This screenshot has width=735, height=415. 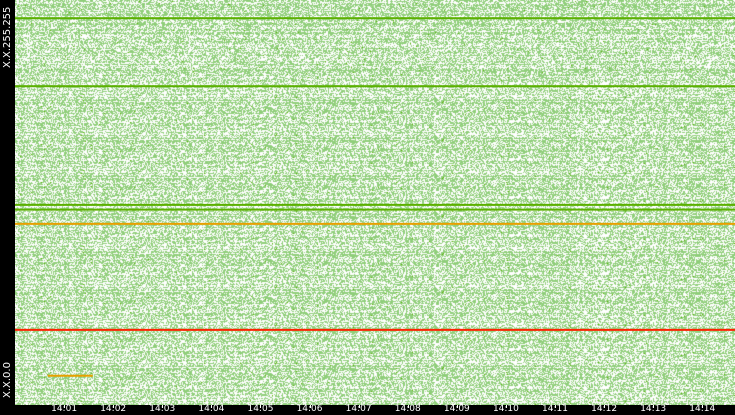 I want to click on y-axis: X.X.255.255 X.X.0.0, so click(x=7, y=202).